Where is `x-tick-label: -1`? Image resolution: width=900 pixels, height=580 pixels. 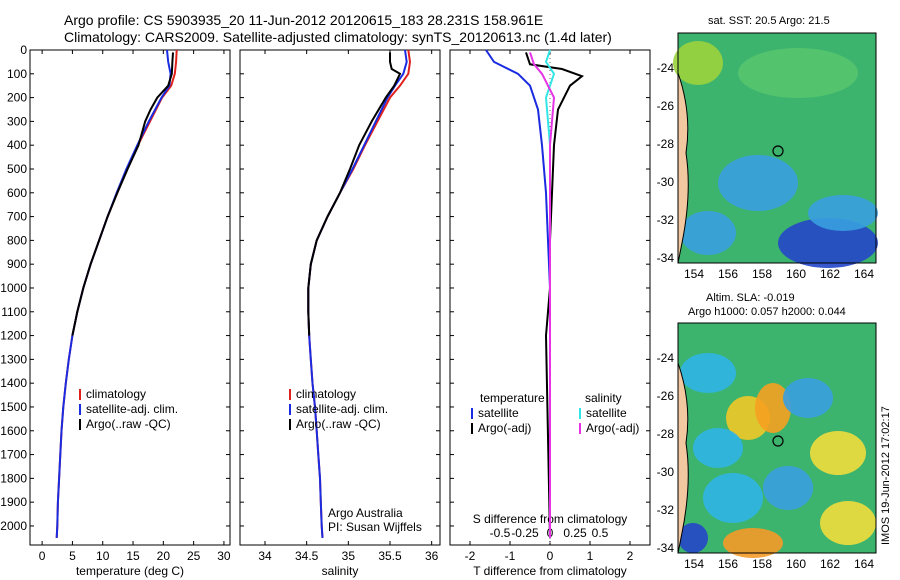
x-tick-label: -1 is located at coordinates (510, 556).